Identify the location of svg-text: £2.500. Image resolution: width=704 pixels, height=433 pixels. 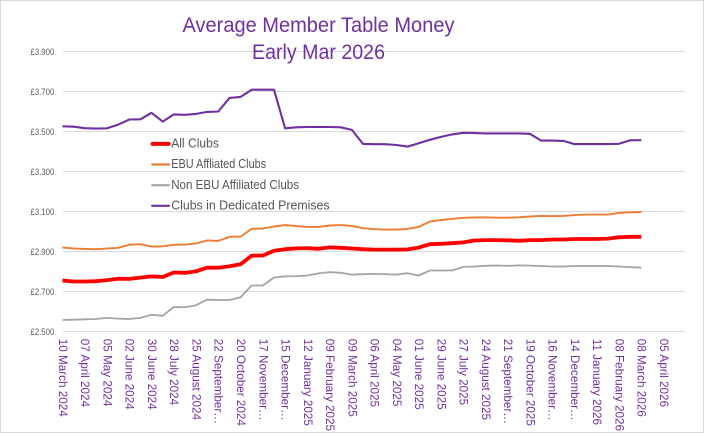
(43, 331).